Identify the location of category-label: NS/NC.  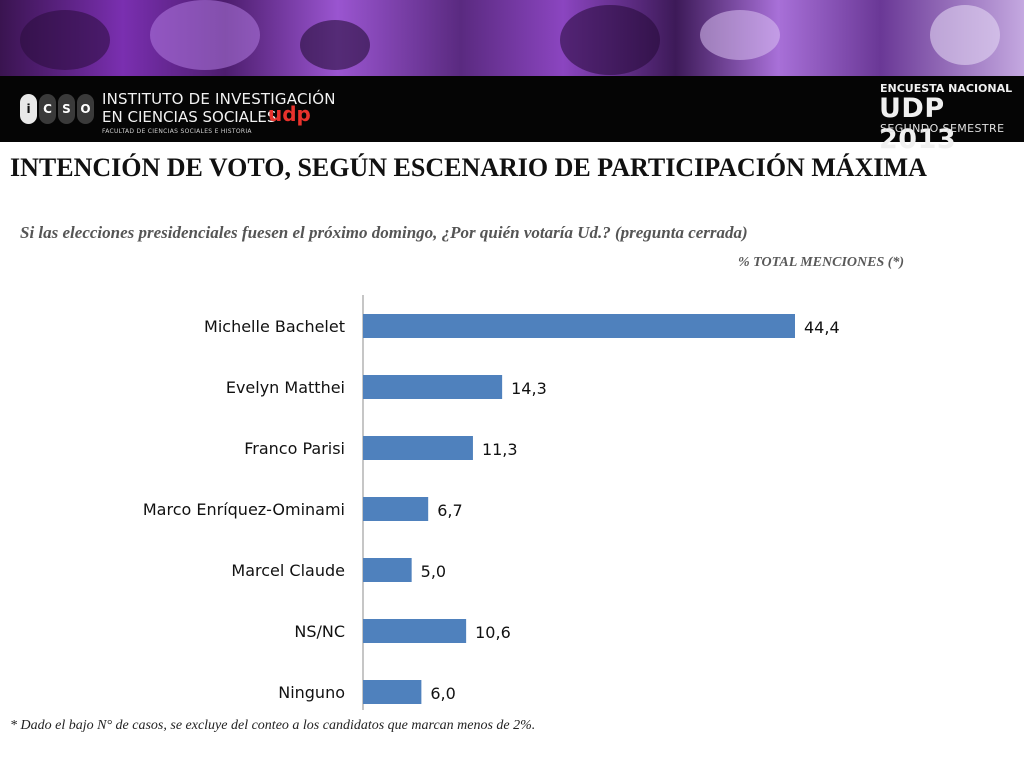
(319, 631).